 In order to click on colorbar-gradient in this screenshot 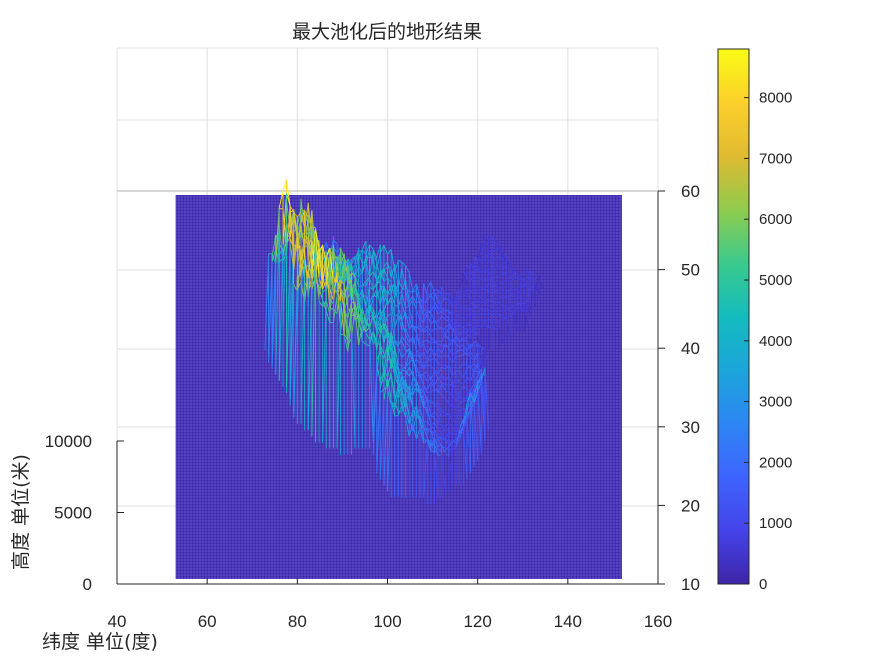, I will do `click(733, 316)`.